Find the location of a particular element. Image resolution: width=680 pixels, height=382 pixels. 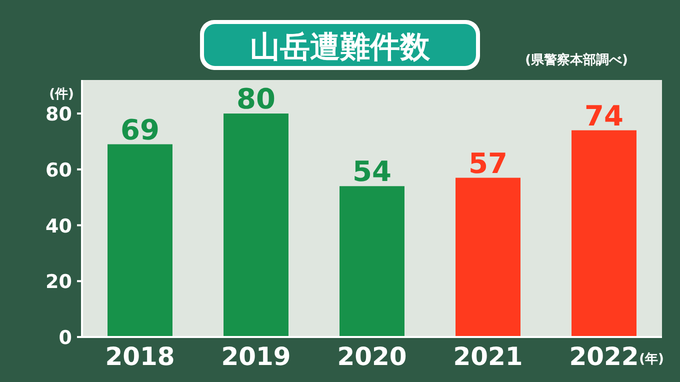

x-tick-label: 2021 is located at coordinates (488, 356).